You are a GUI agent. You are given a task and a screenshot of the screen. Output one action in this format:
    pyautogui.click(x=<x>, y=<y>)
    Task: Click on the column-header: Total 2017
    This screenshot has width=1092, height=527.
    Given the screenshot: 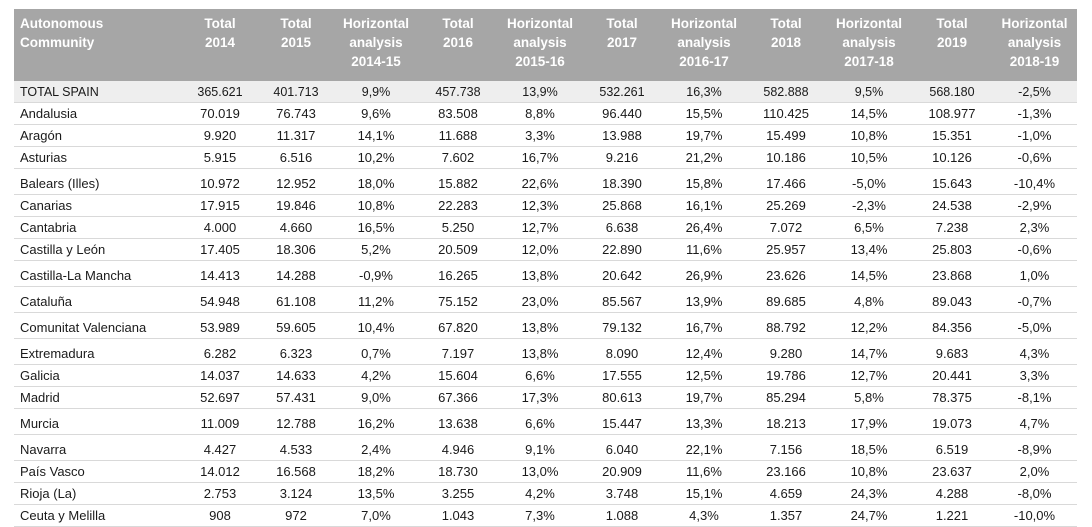 What is the action you would take?
    pyautogui.click(x=622, y=45)
    